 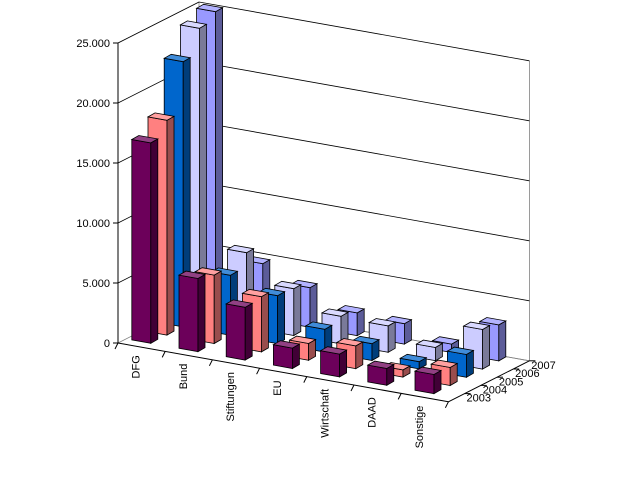 What do you see at coordinates (93, 164) in the screenshot?
I see `y-tick-label: 15.000` at bounding box center [93, 164].